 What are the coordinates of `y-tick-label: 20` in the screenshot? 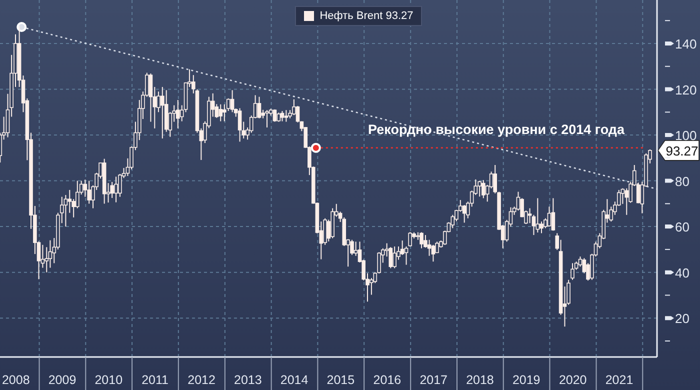 It's located at (682, 318).